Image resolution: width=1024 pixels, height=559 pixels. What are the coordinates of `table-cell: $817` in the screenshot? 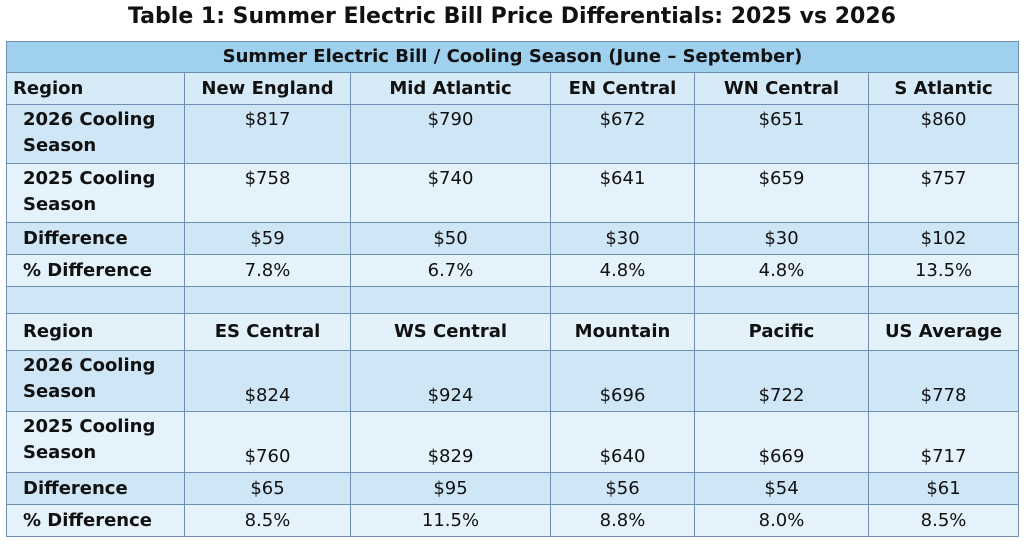 It's located at (267, 134).